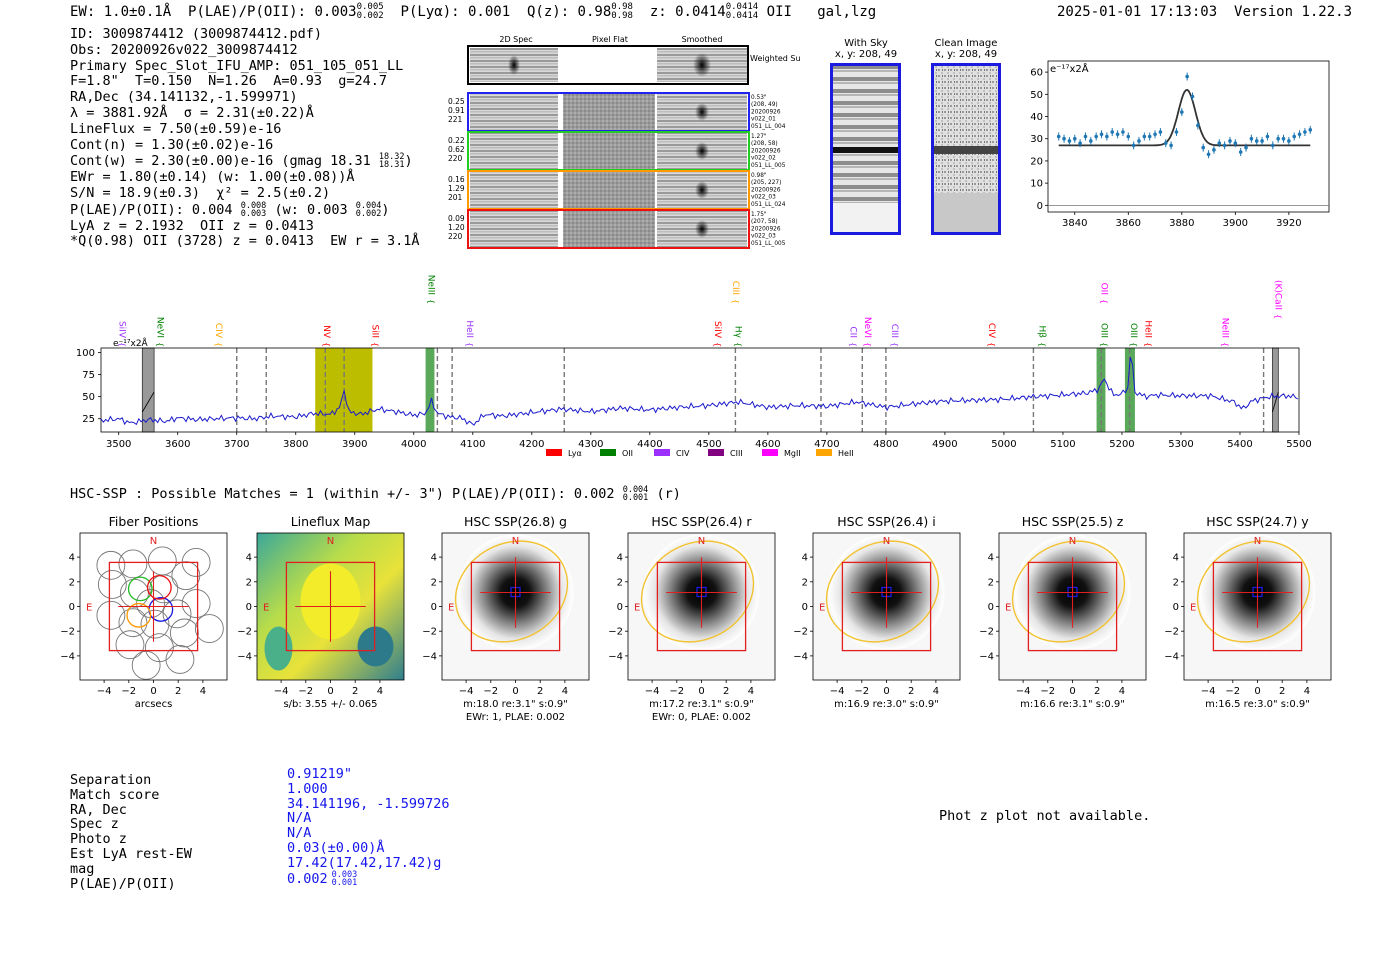 This screenshot has width=1400, height=953. I want to click on header-plae-sup: 0.005, so click(370, 7).